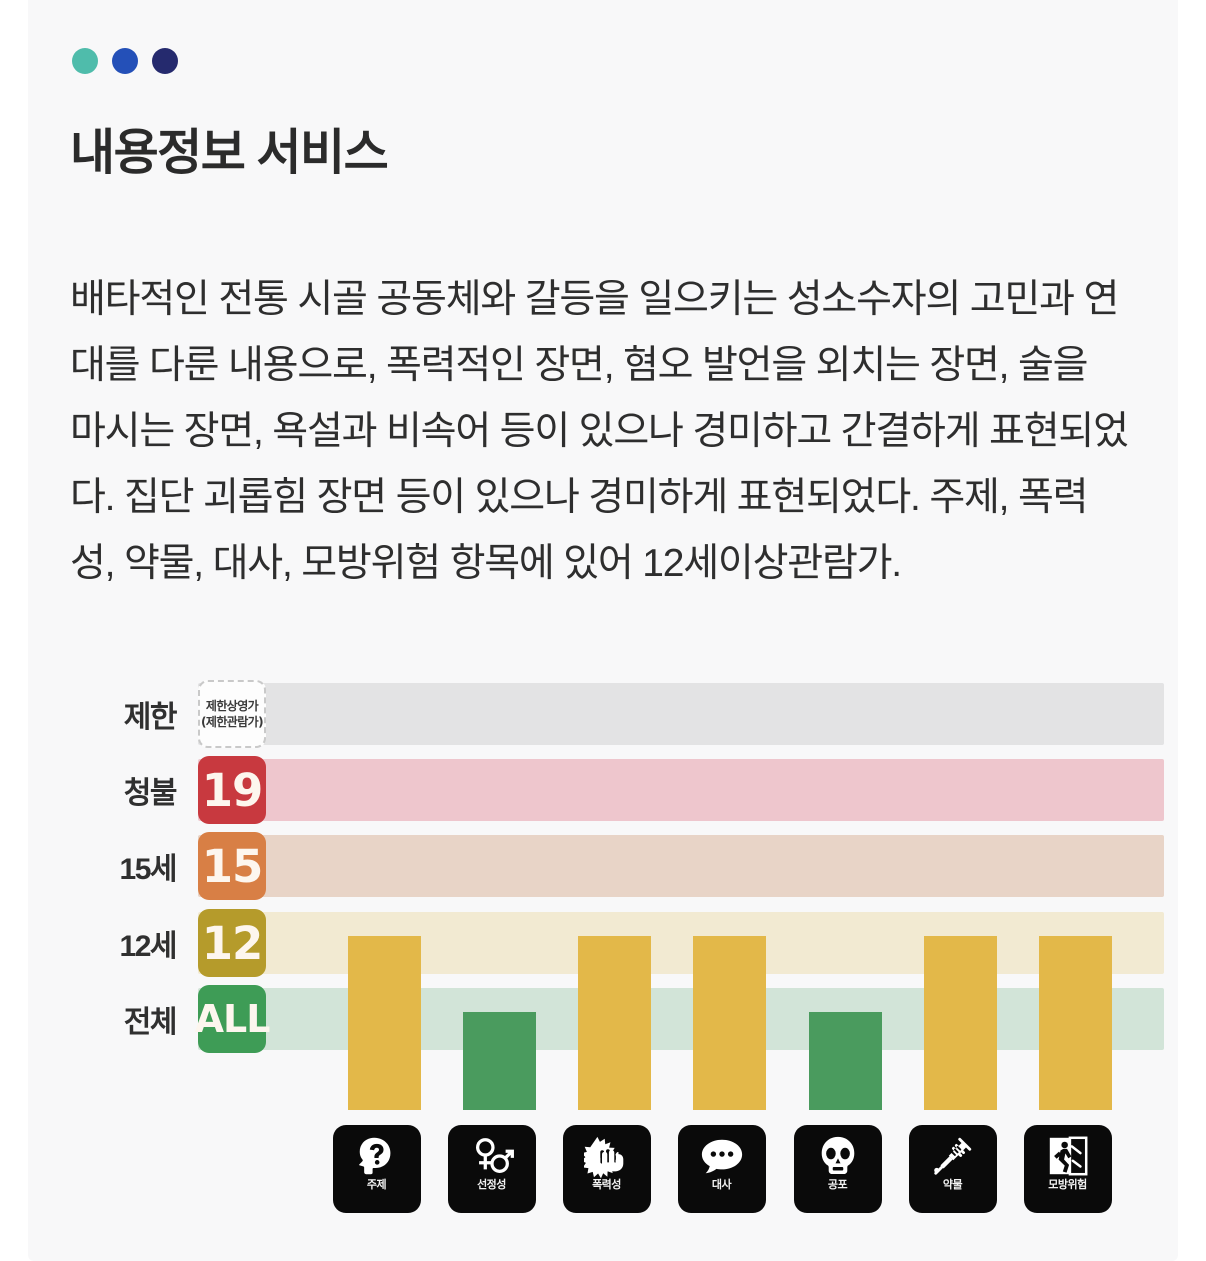 Image resolution: width=1206 pixels, height=1261 pixels. What do you see at coordinates (150, 717) in the screenshot?
I see `rating-row-label-restricted: 제한` at bounding box center [150, 717].